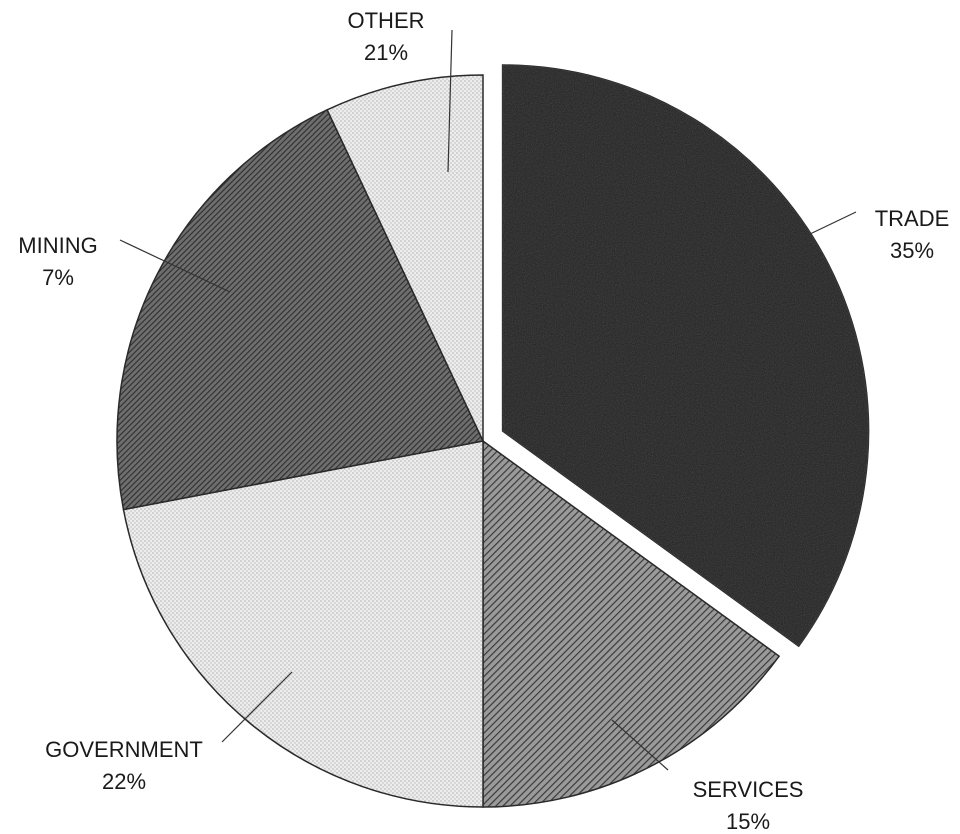  I want to click on label-government-value: 22%, so click(124, 781).